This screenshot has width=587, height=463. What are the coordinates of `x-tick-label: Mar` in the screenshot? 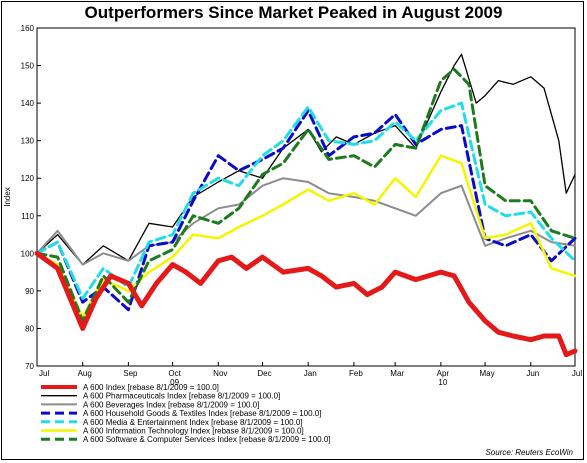 It's located at (397, 373).